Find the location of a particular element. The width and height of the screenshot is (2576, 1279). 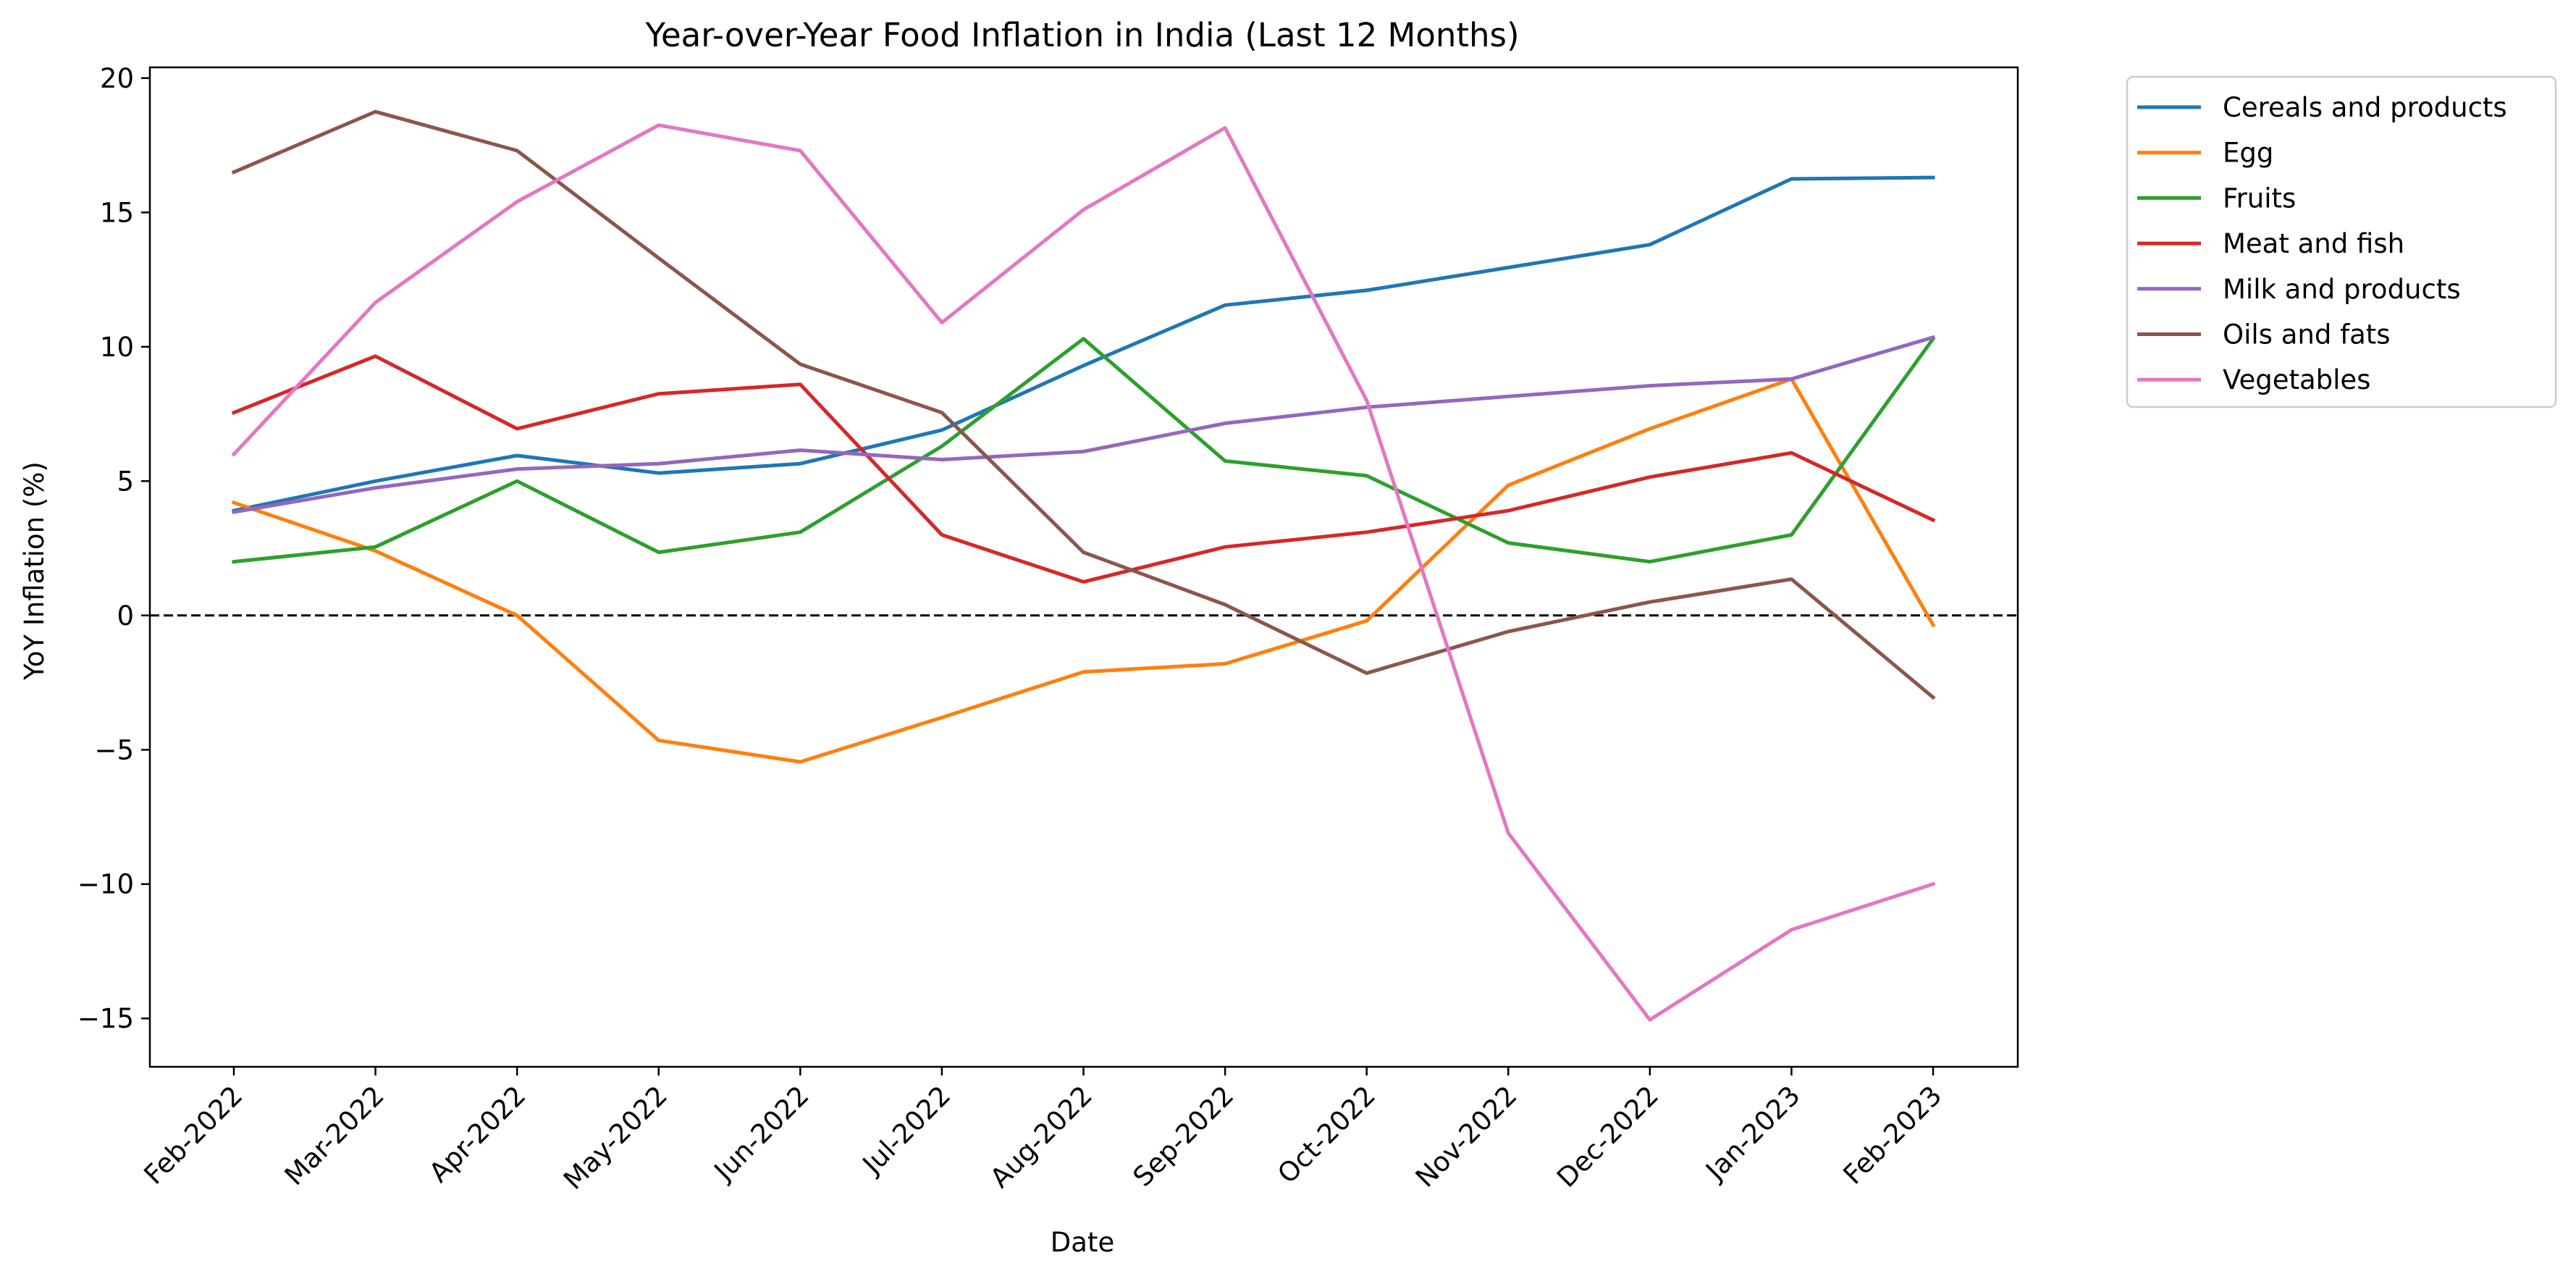

series-line-milk-and-products is located at coordinates (1084, 424).